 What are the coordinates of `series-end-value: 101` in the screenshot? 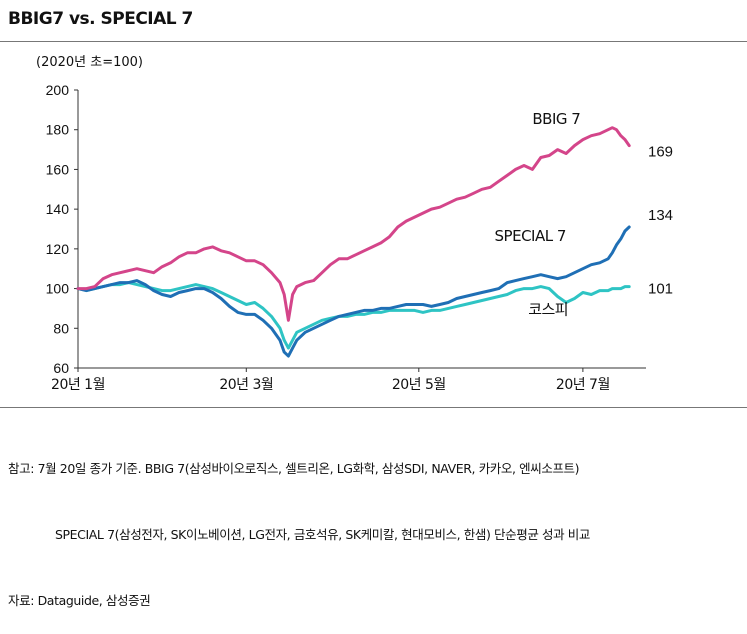 It's located at (660, 289).